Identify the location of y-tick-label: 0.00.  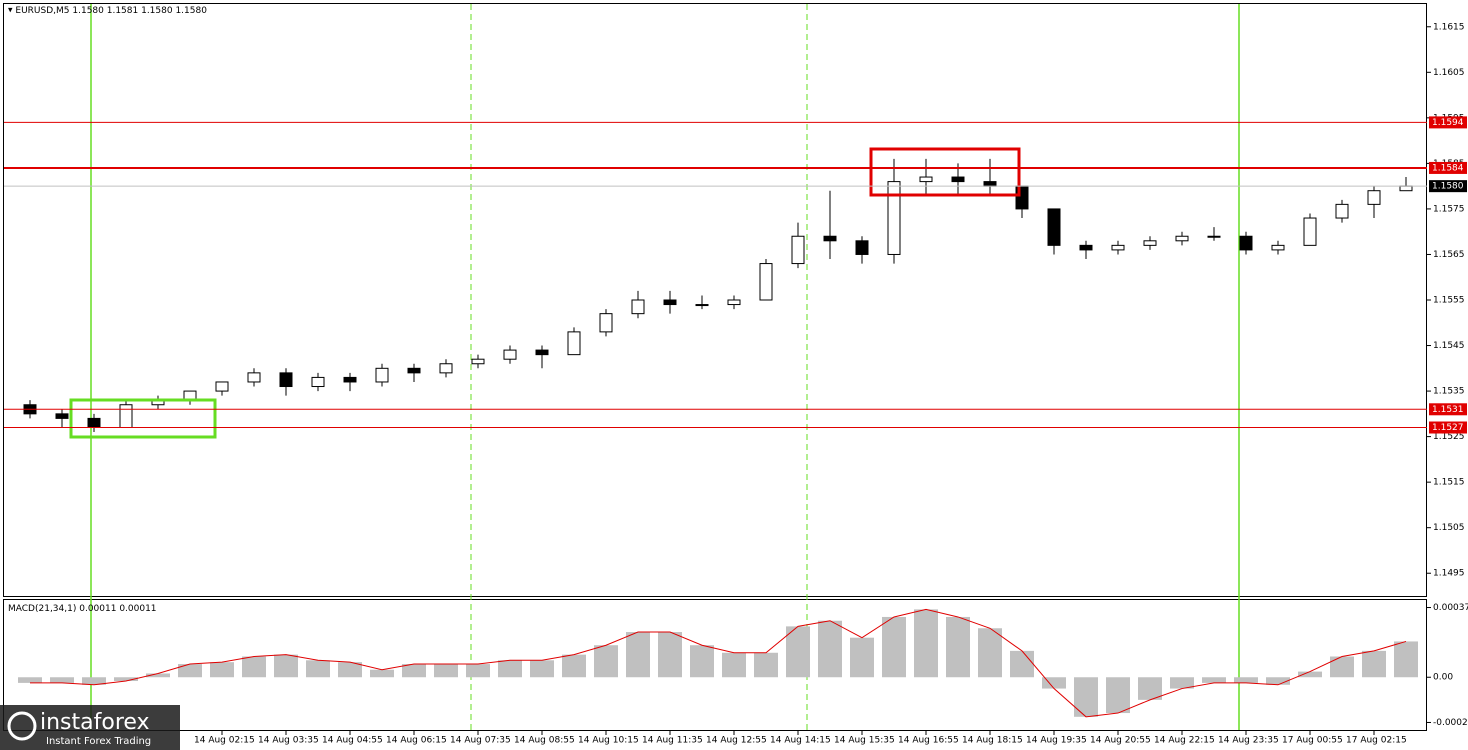
(1443, 678).